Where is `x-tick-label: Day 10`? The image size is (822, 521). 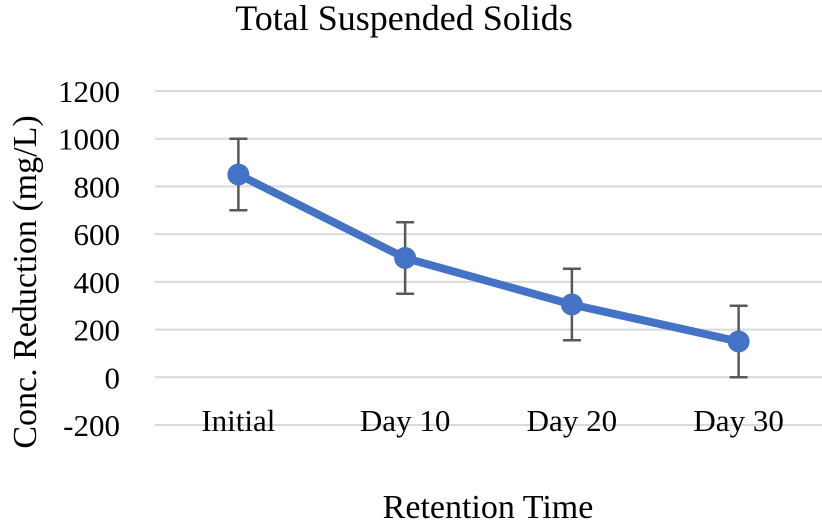
x-tick-label: Day 10 is located at coordinates (405, 420).